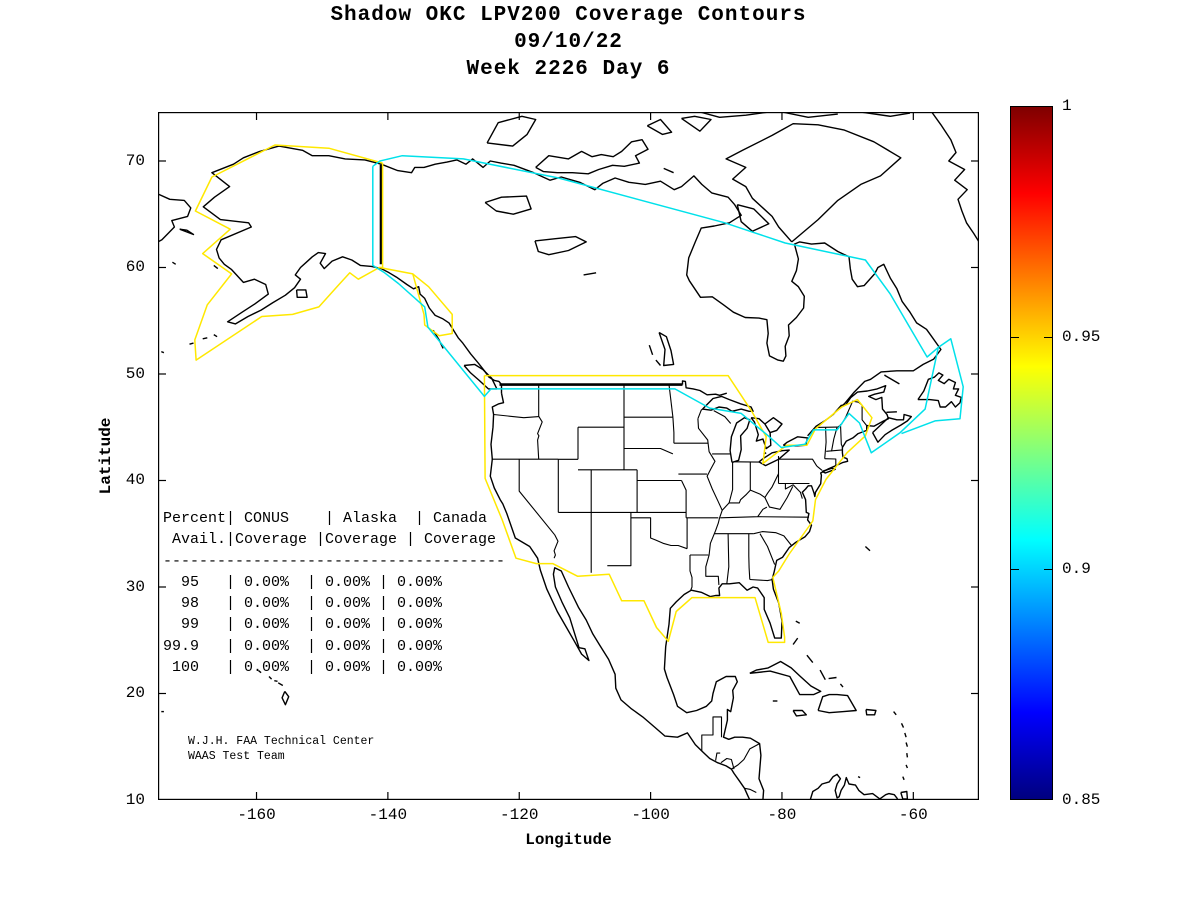 This screenshot has height=900, width=1200. Describe the element at coordinates (1067, 106) in the screenshot. I see `colorbar-tick-label: 1` at that location.